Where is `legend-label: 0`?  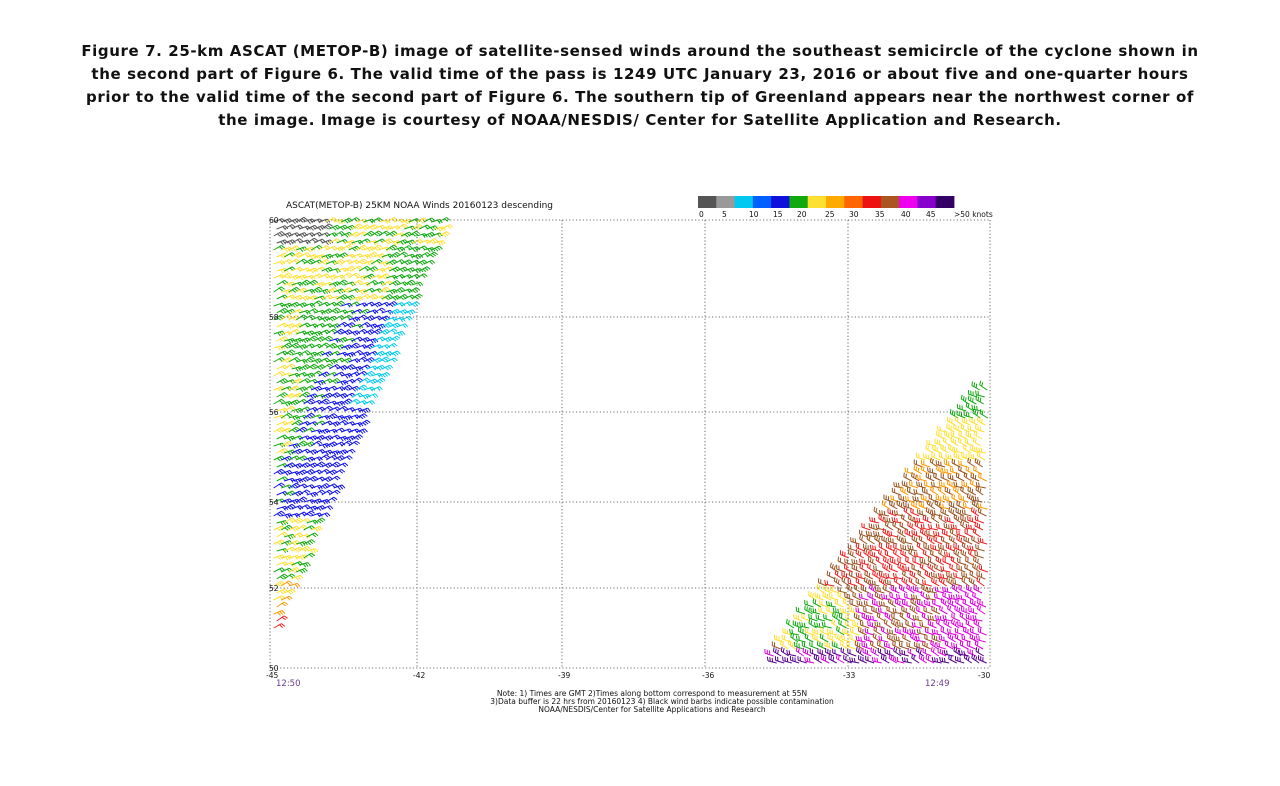 legend-label: 0 is located at coordinates (701, 214).